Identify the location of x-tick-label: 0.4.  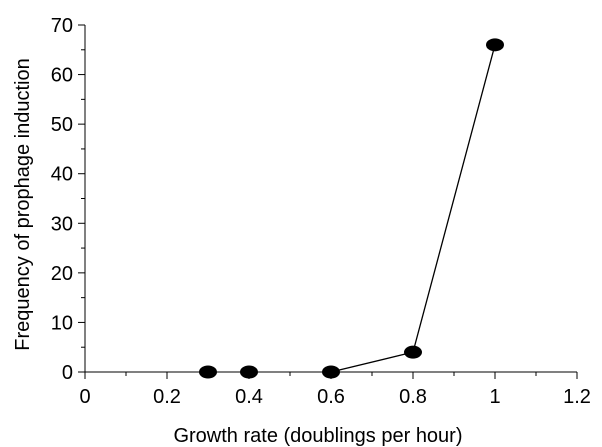
(249, 397).